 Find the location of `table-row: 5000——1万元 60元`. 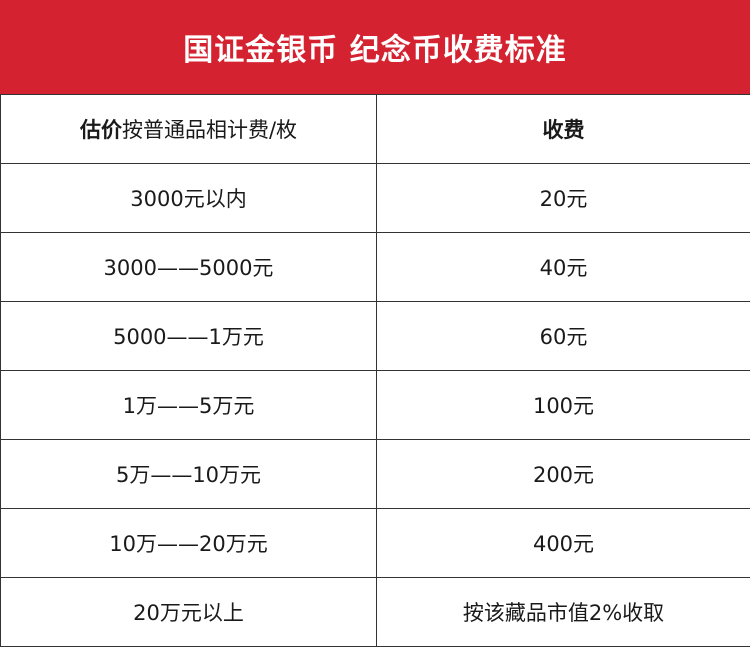

table-row: 5000——1万元 60元 is located at coordinates (375, 336).